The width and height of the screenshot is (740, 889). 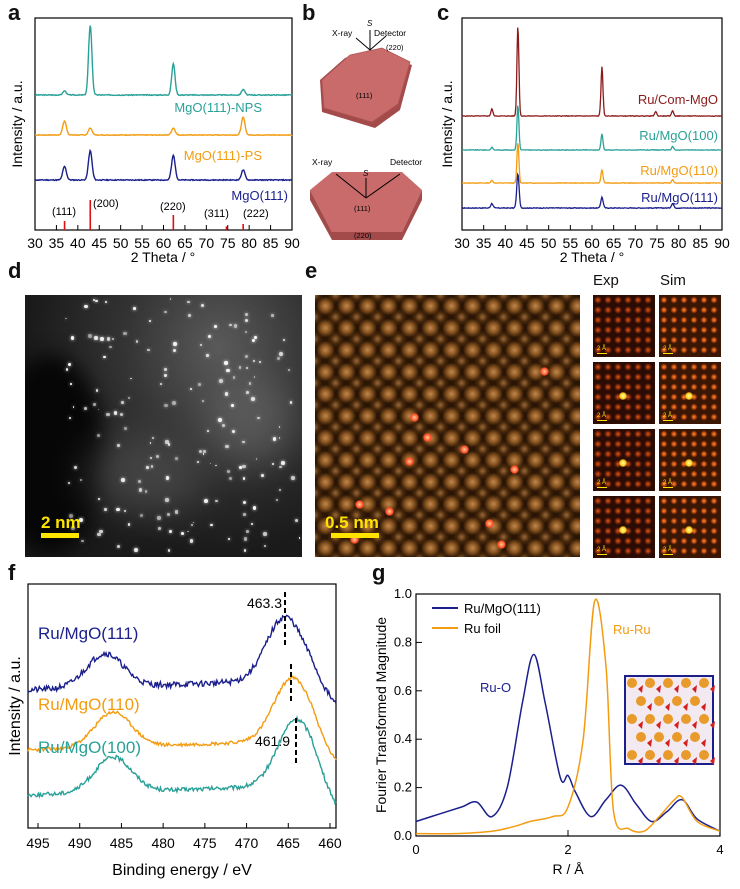 I want to click on legend-ru-mgo111: Ru/MgO(111), so click(x=502, y=608).